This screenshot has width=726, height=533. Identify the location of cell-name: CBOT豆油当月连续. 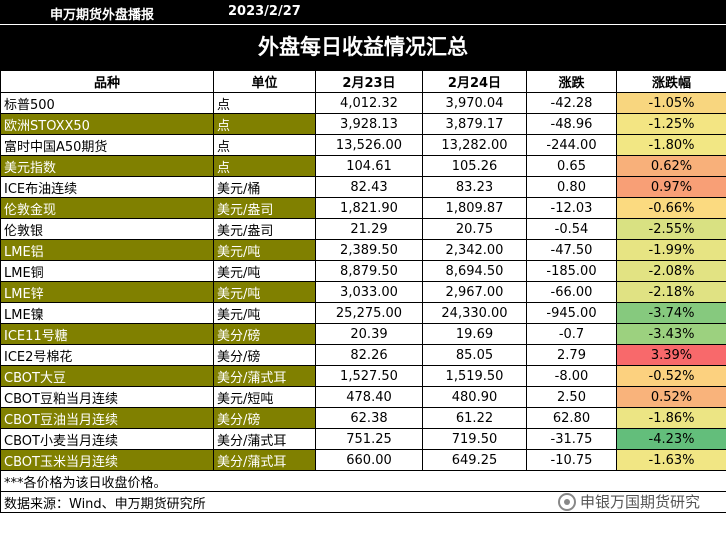
(107, 418).